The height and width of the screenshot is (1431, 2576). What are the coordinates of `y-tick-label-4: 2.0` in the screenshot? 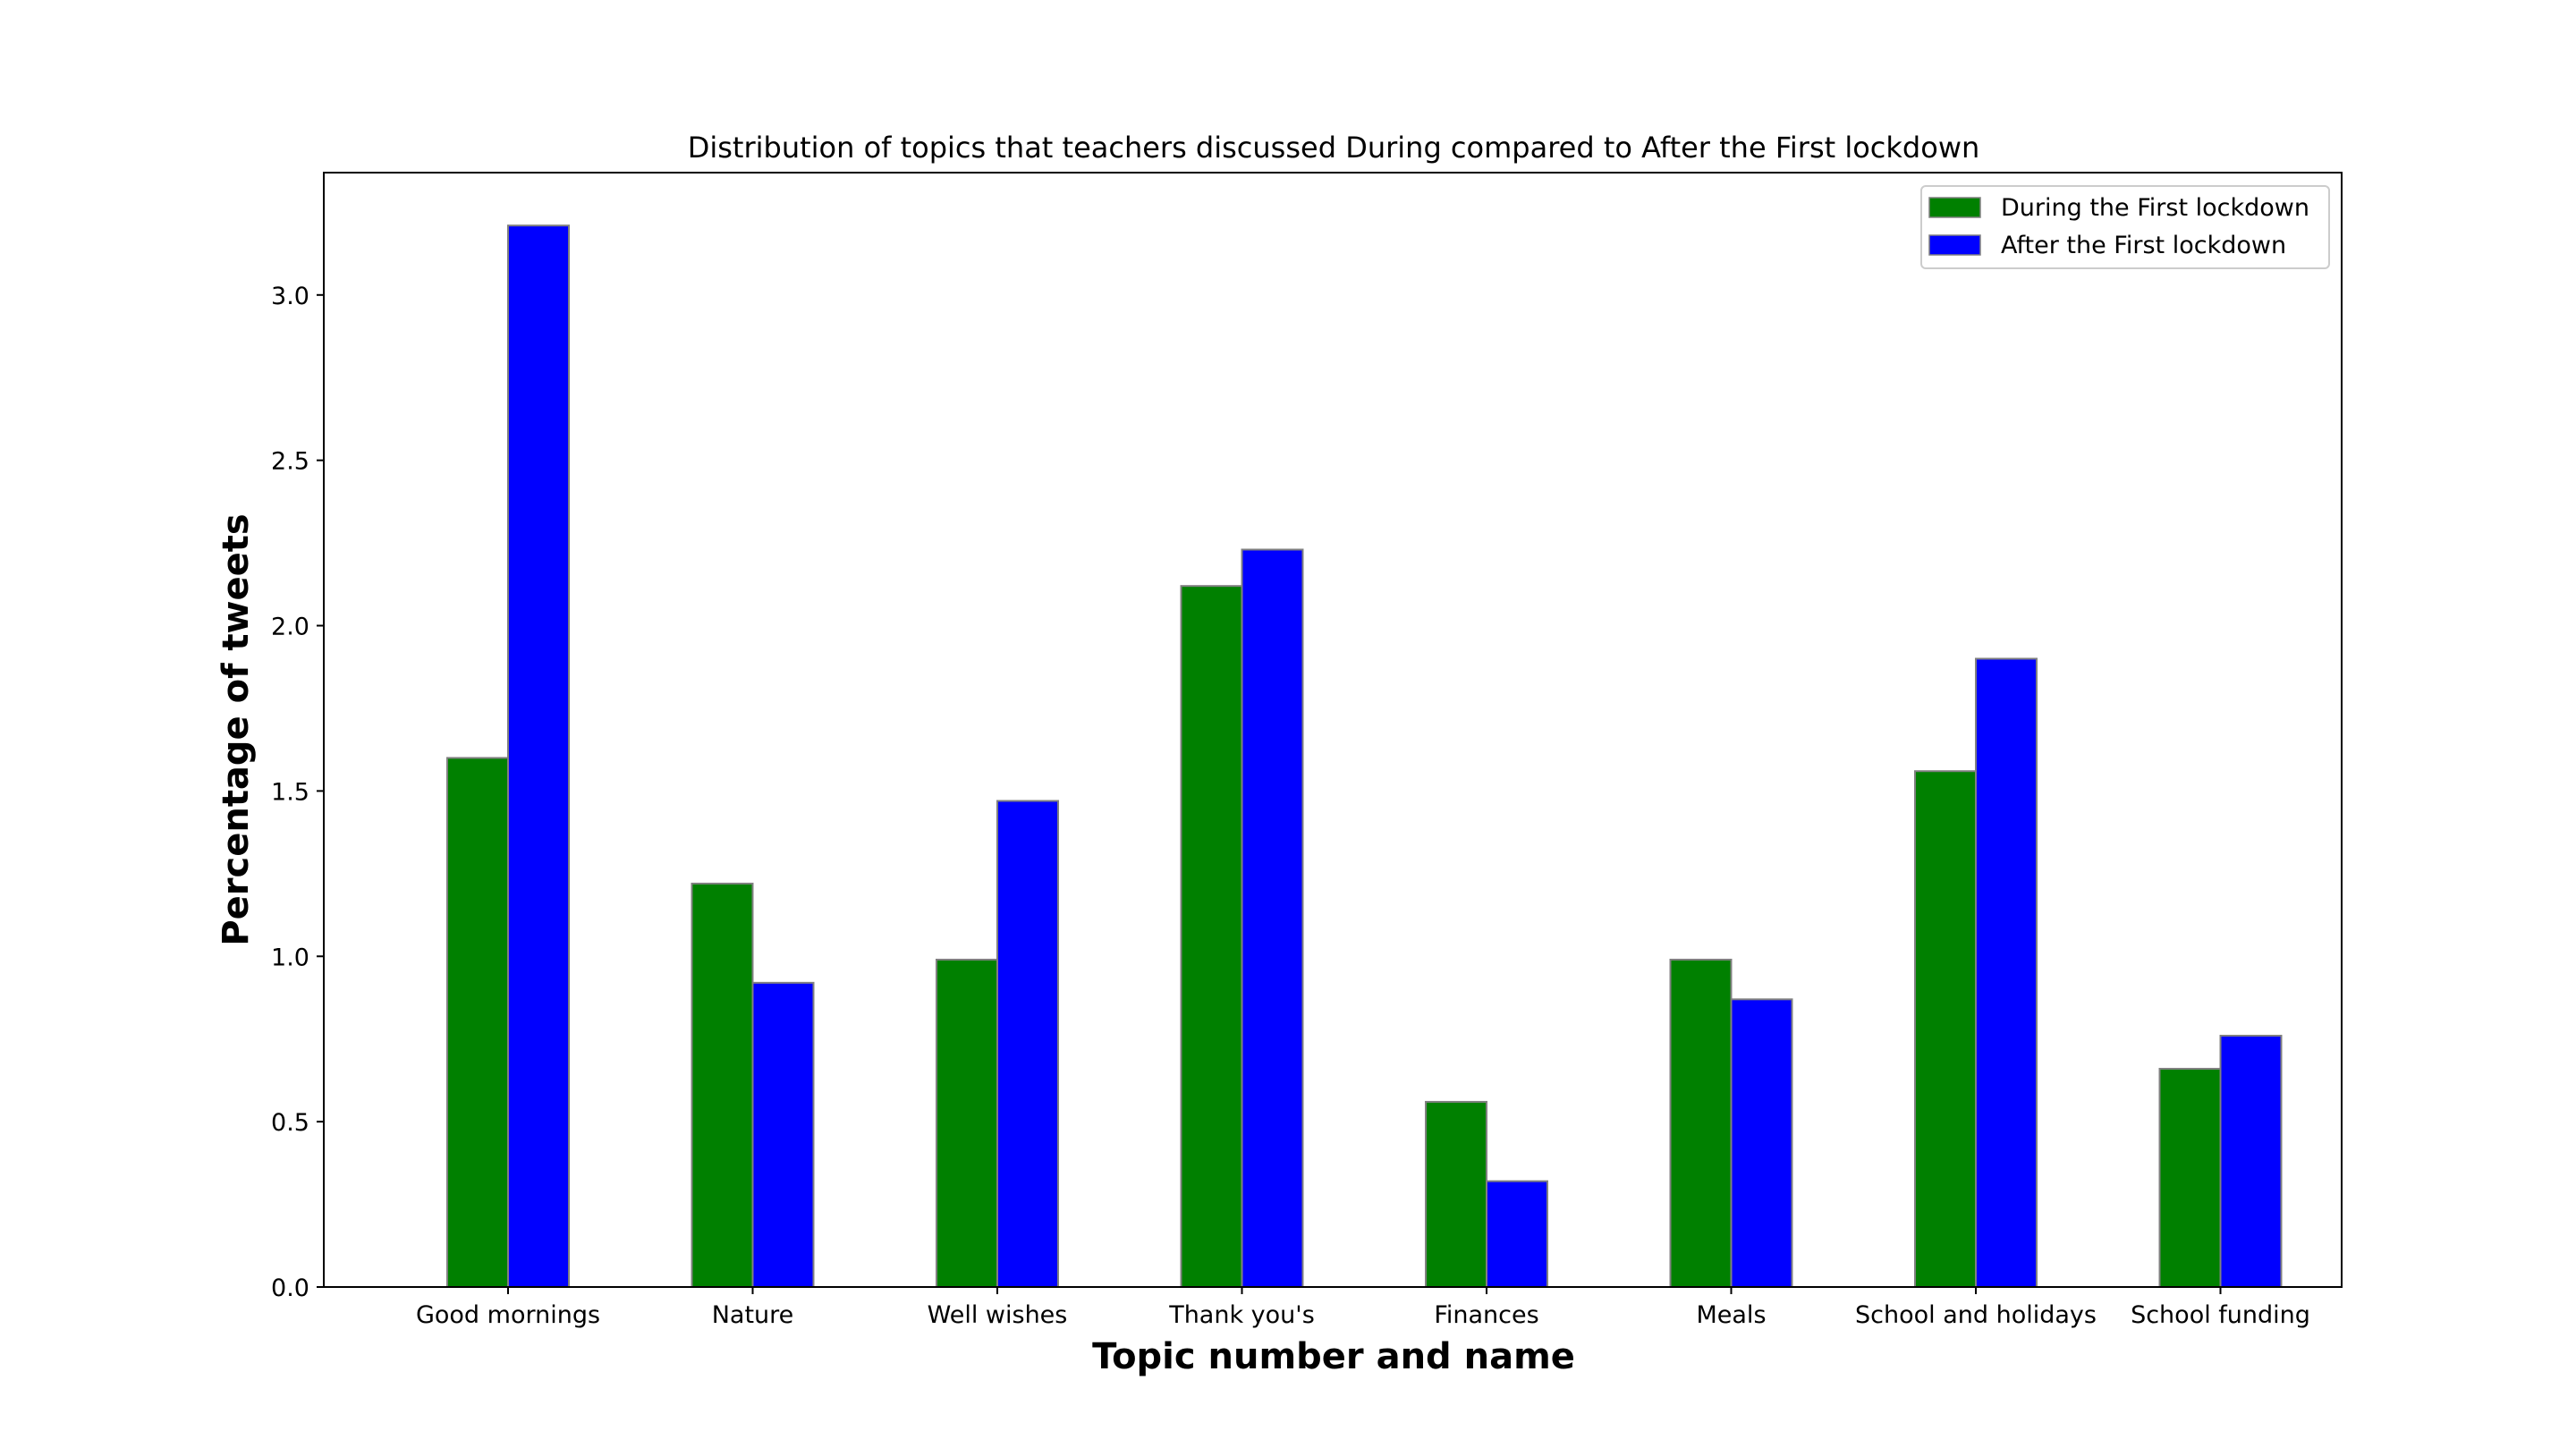 It's located at (290, 627).